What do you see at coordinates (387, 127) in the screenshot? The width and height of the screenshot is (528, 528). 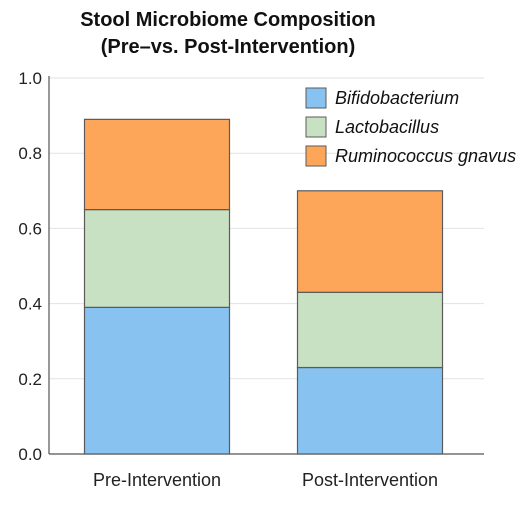 I see `legend-label: Lactobacillus` at bounding box center [387, 127].